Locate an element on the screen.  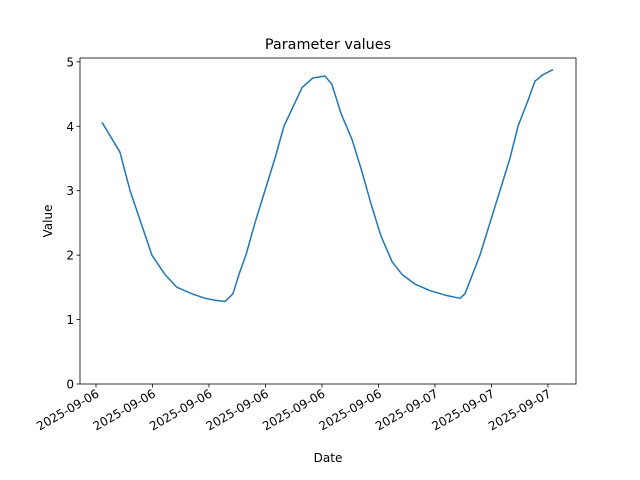
y-tick-label: 3 is located at coordinates (70, 191).